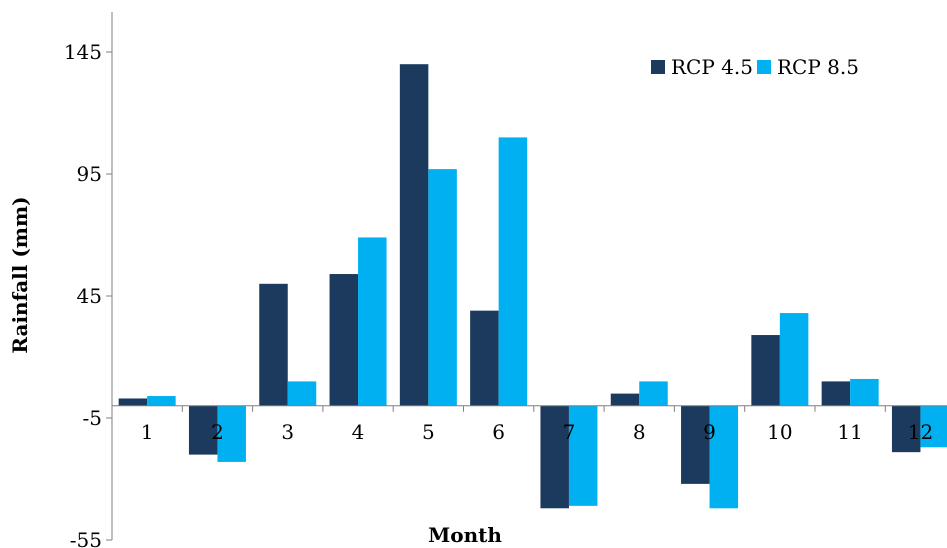  Describe the element at coordinates (639, 432) in the screenshot. I see `x-category-label: 8` at that location.